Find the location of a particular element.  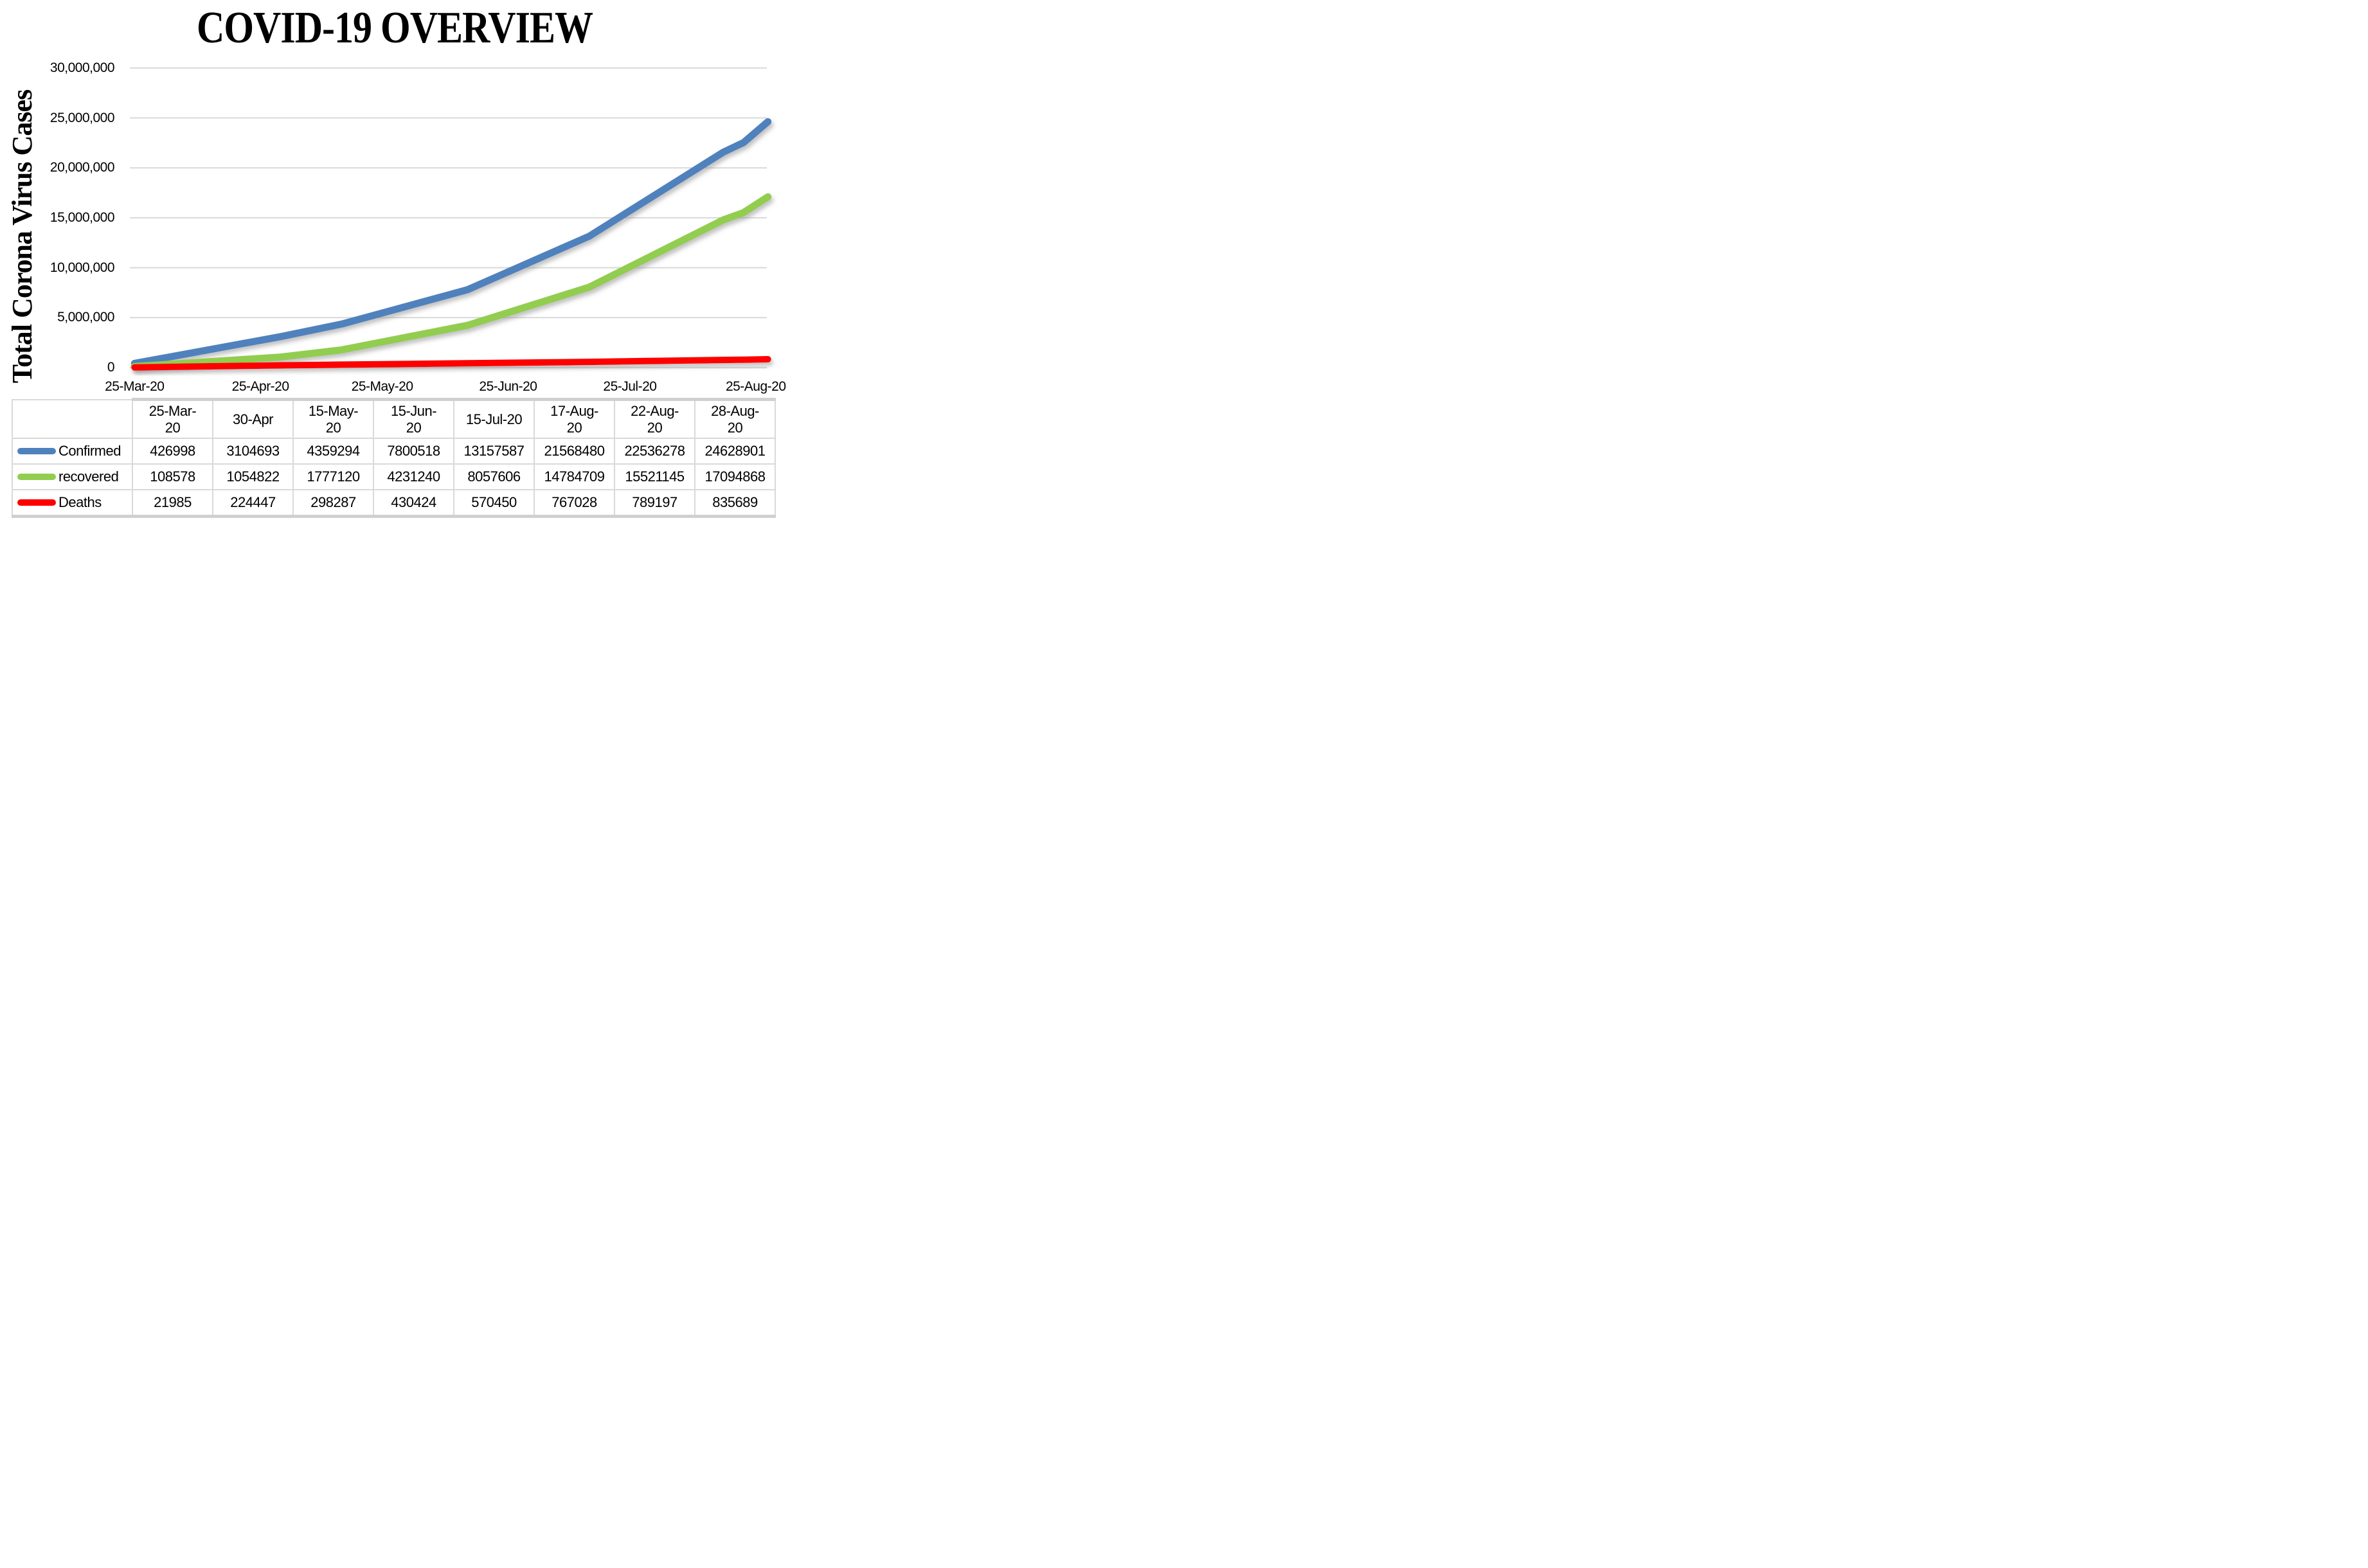

table-value-cell: 789197 is located at coordinates (654, 503).